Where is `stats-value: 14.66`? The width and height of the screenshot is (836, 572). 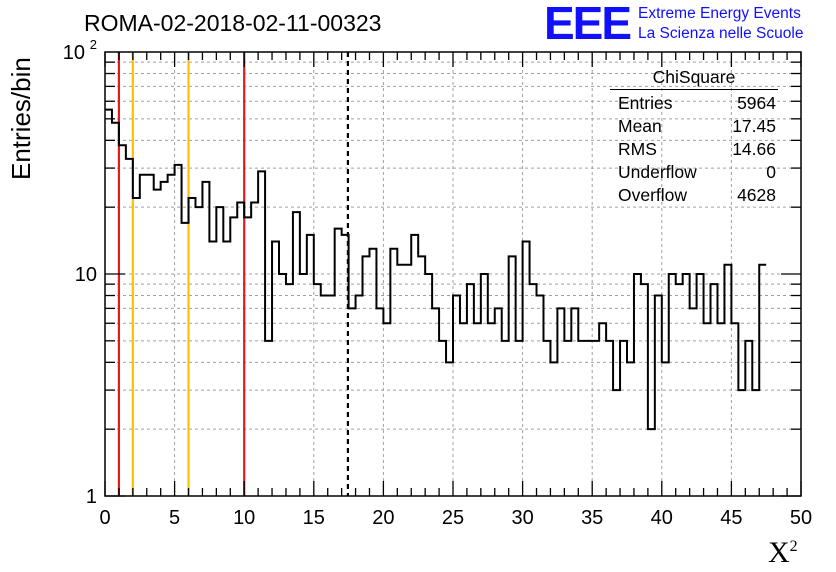 stats-value: 14.66 is located at coordinates (754, 149).